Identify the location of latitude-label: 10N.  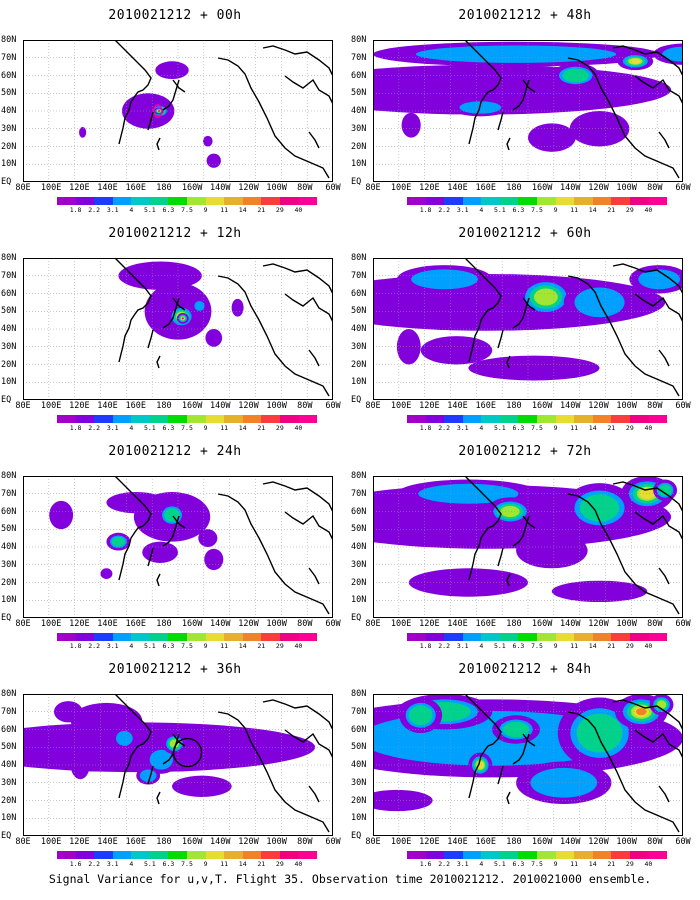
(9, 382).